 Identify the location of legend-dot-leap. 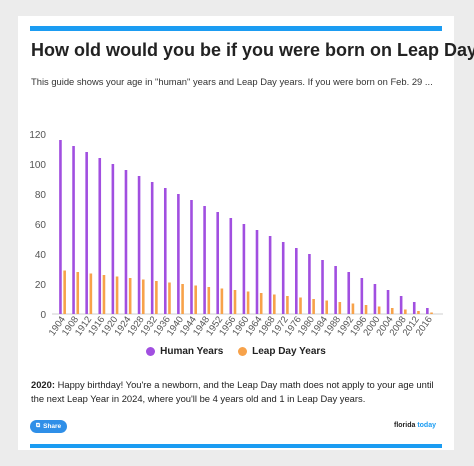
(243, 351).